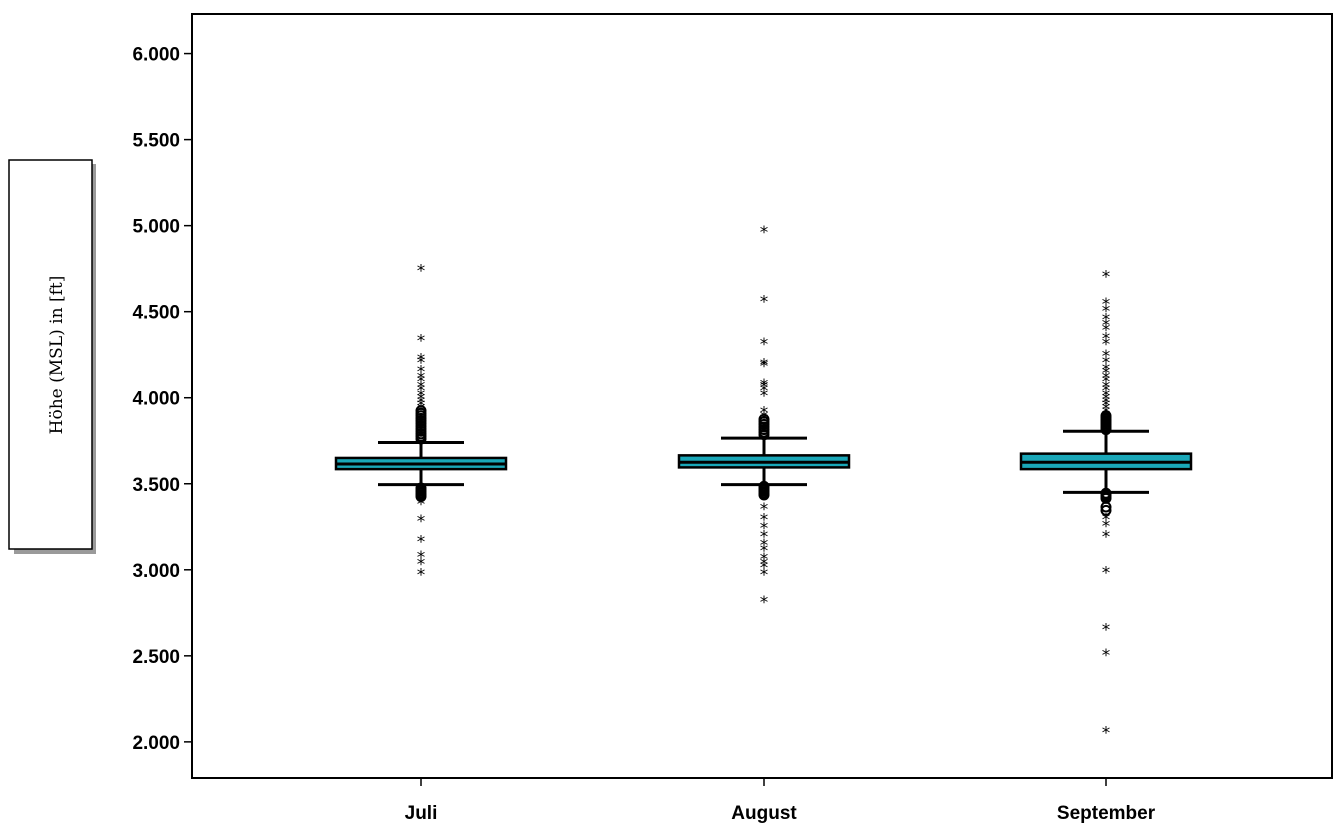  I want to click on x-tick-label: August, so click(764, 813).